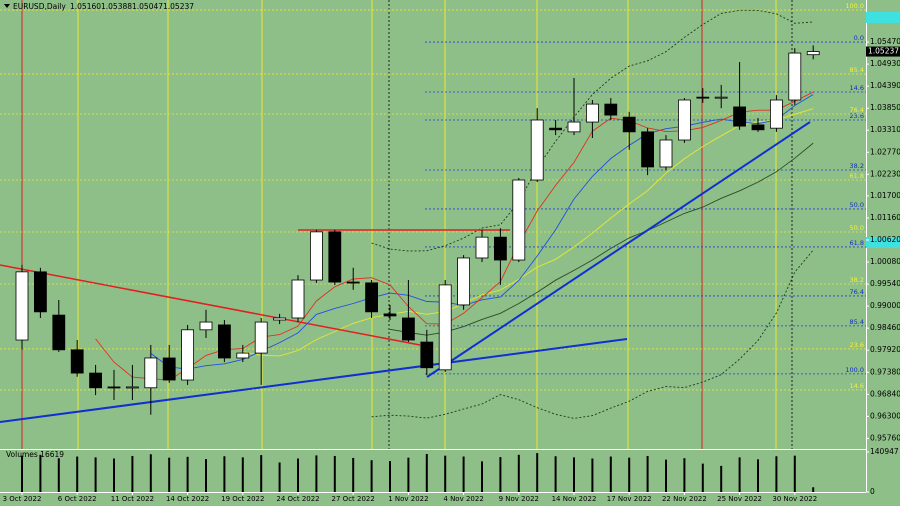  What do you see at coordinates (857, 166) in the screenshot?
I see `fib-label: 38.2` at bounding box center [857, 166].